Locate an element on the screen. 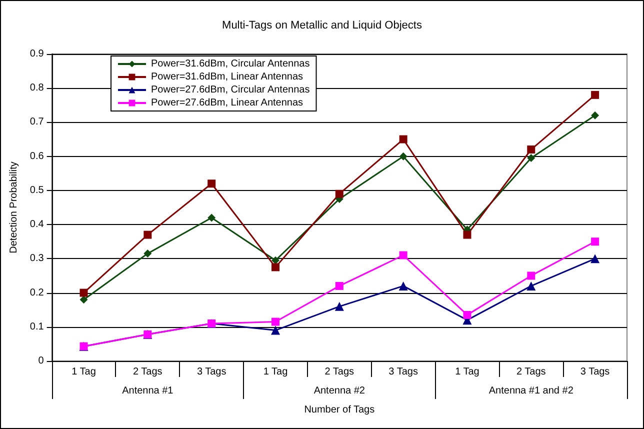 The image size is (644, 429). y-tick-label: 0.6 is located at coordinates (37, 156).